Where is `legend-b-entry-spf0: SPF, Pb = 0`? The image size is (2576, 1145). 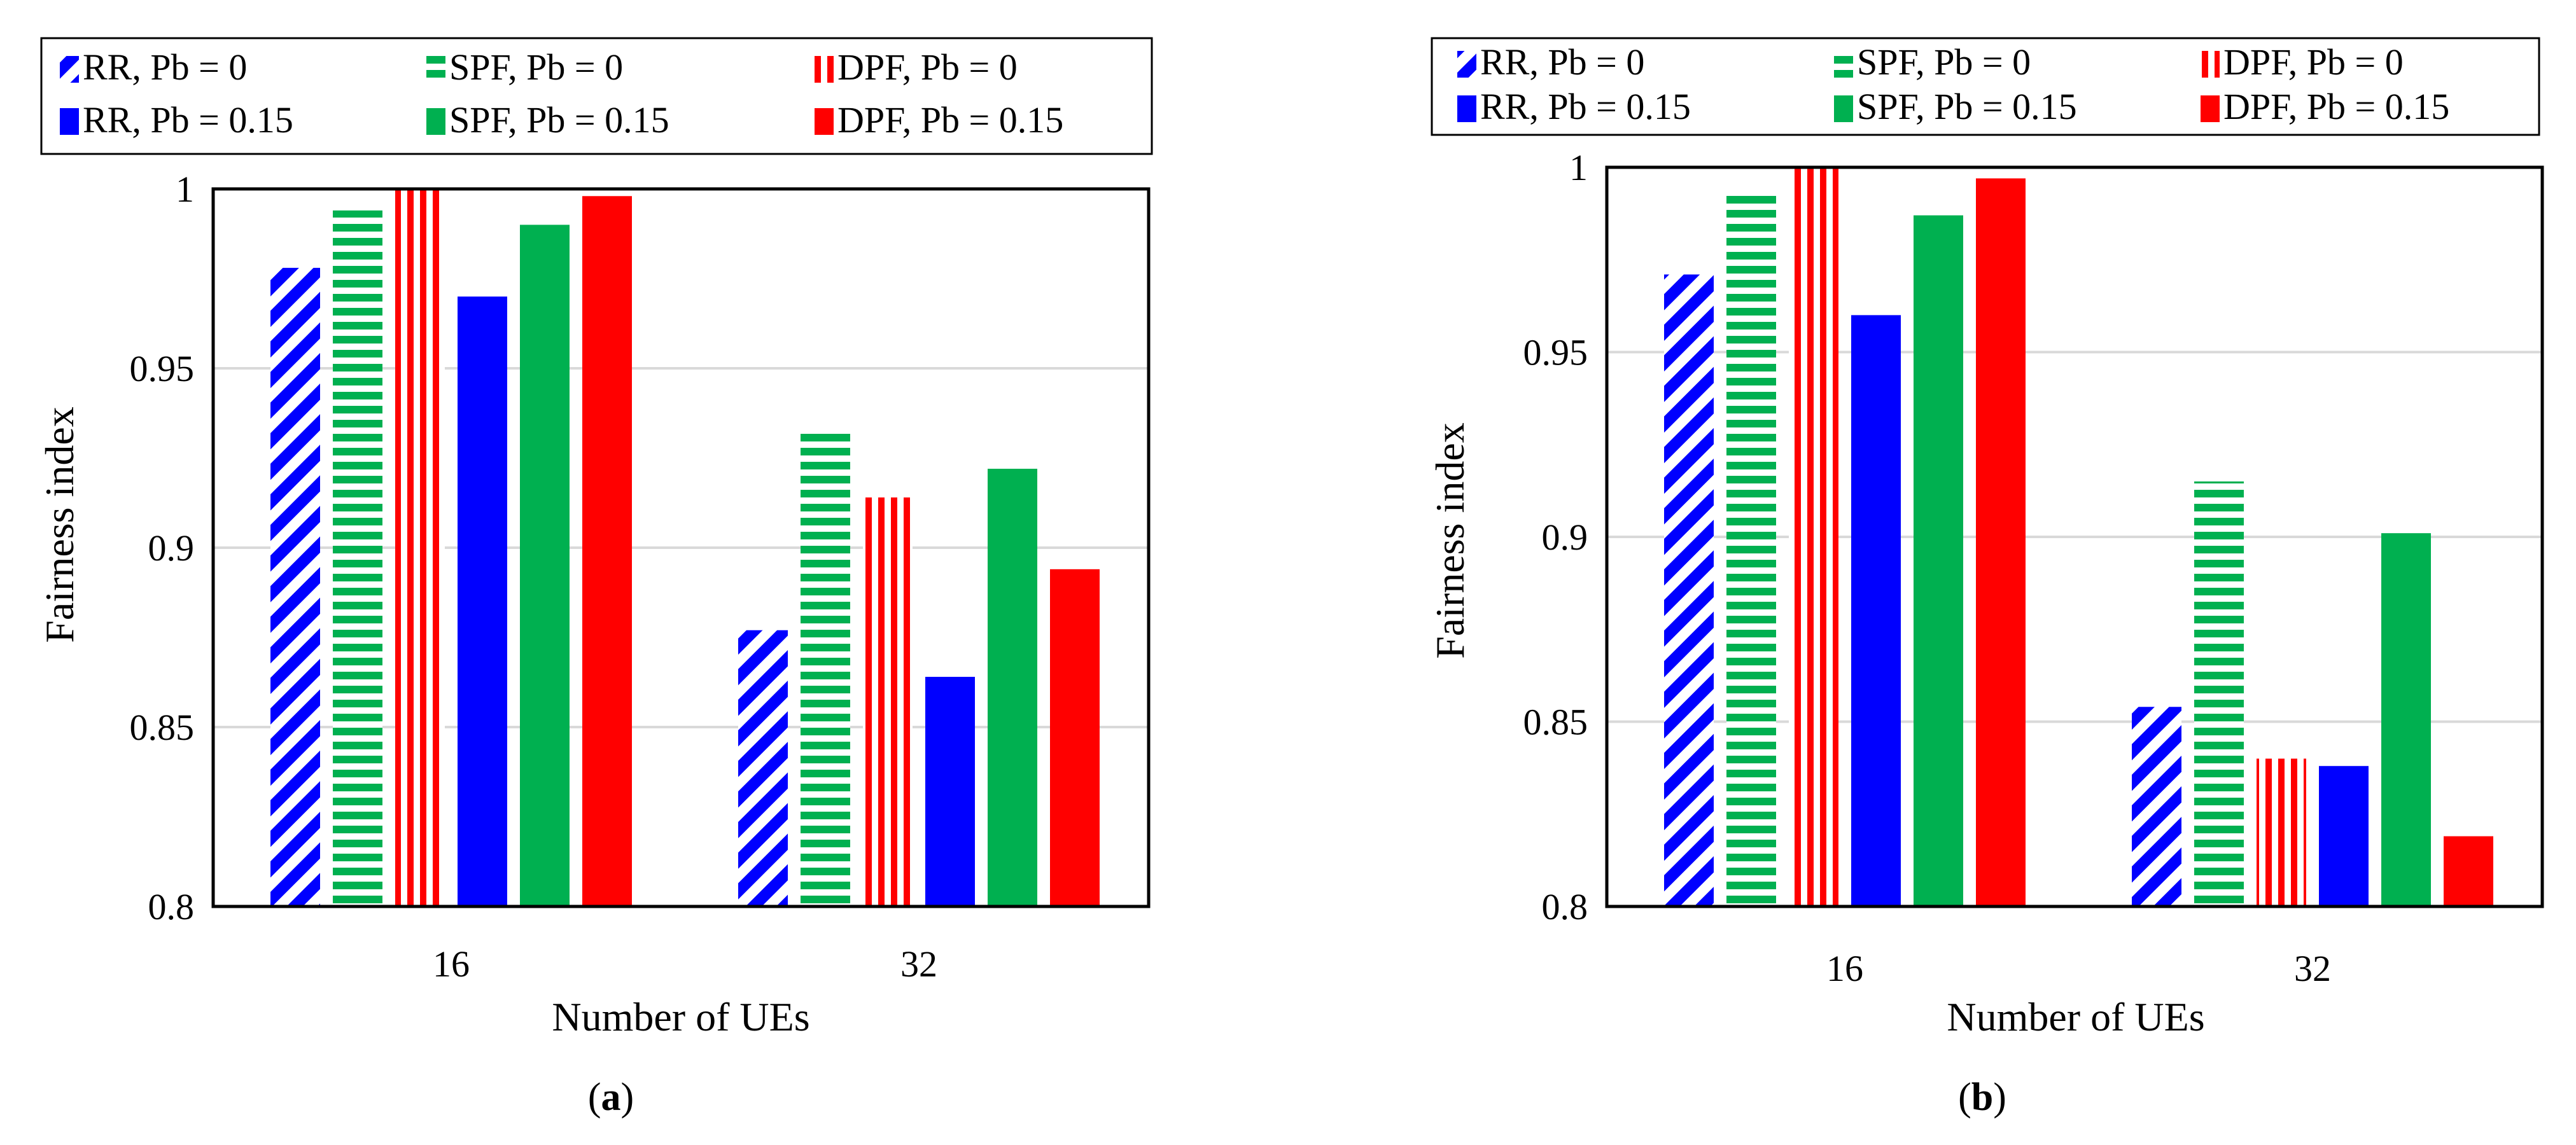 legend-b-entry-spf0: SPF, Pb = 0 is located at coordinates (1932, 62).